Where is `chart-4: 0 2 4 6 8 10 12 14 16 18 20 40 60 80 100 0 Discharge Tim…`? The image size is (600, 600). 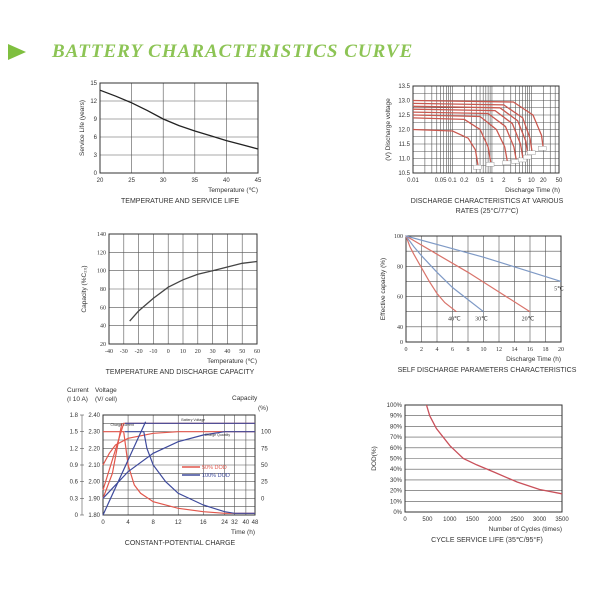
chart-4: 0 2 4 6 8 10 12 14 16 18 20 40 60 80 100 0 Discharge Tim… is located at coordinates (478, 304).